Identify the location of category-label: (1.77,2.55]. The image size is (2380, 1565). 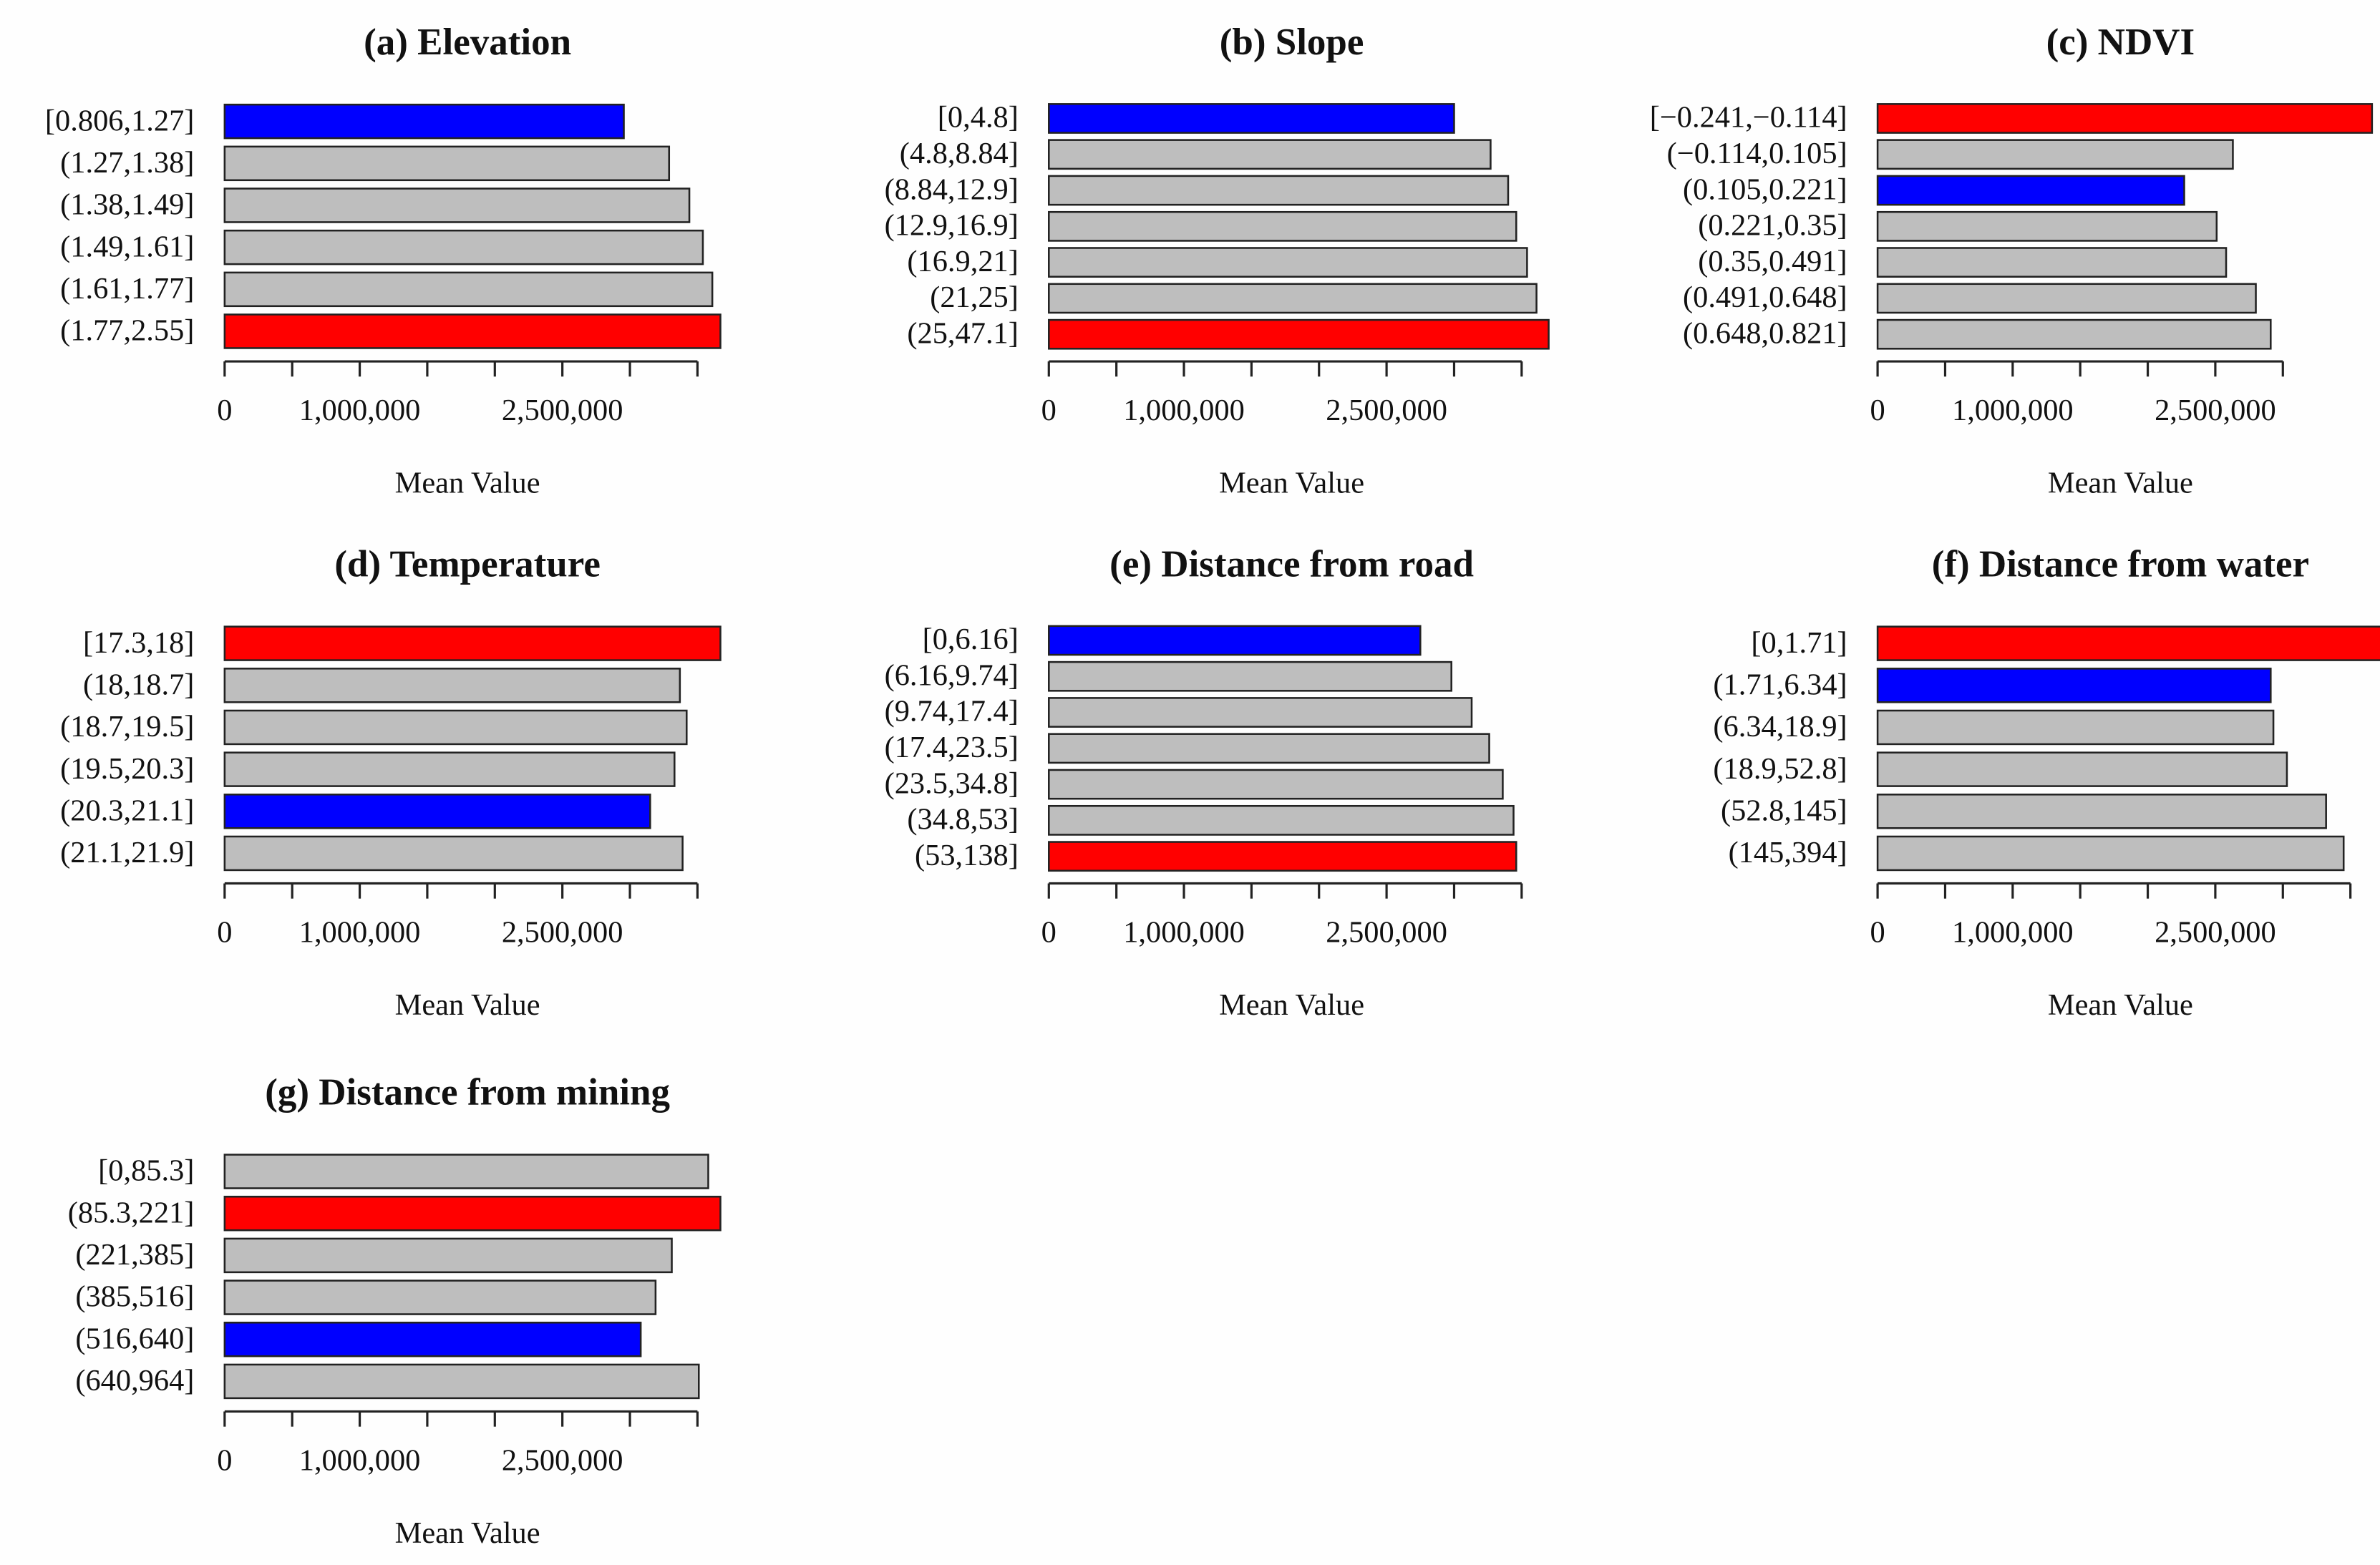
(127, 331).